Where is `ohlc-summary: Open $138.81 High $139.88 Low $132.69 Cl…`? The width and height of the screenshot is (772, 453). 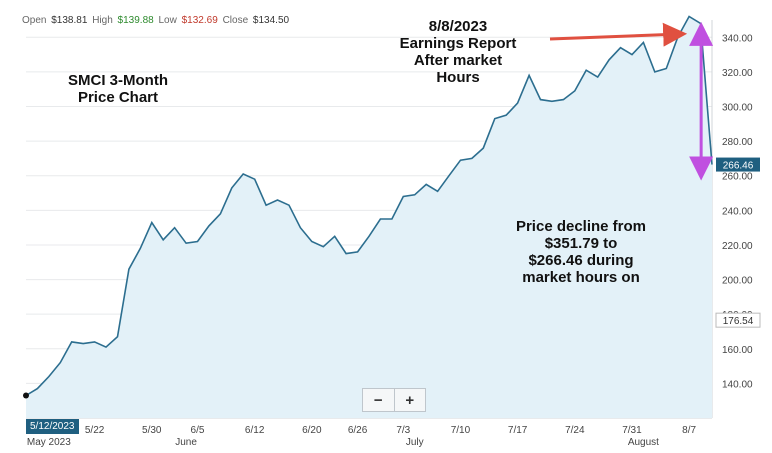
ohlc-summary: Open $138.81 High $139.88 Low $132.69 Cl… is located at coordinates (156, 20).